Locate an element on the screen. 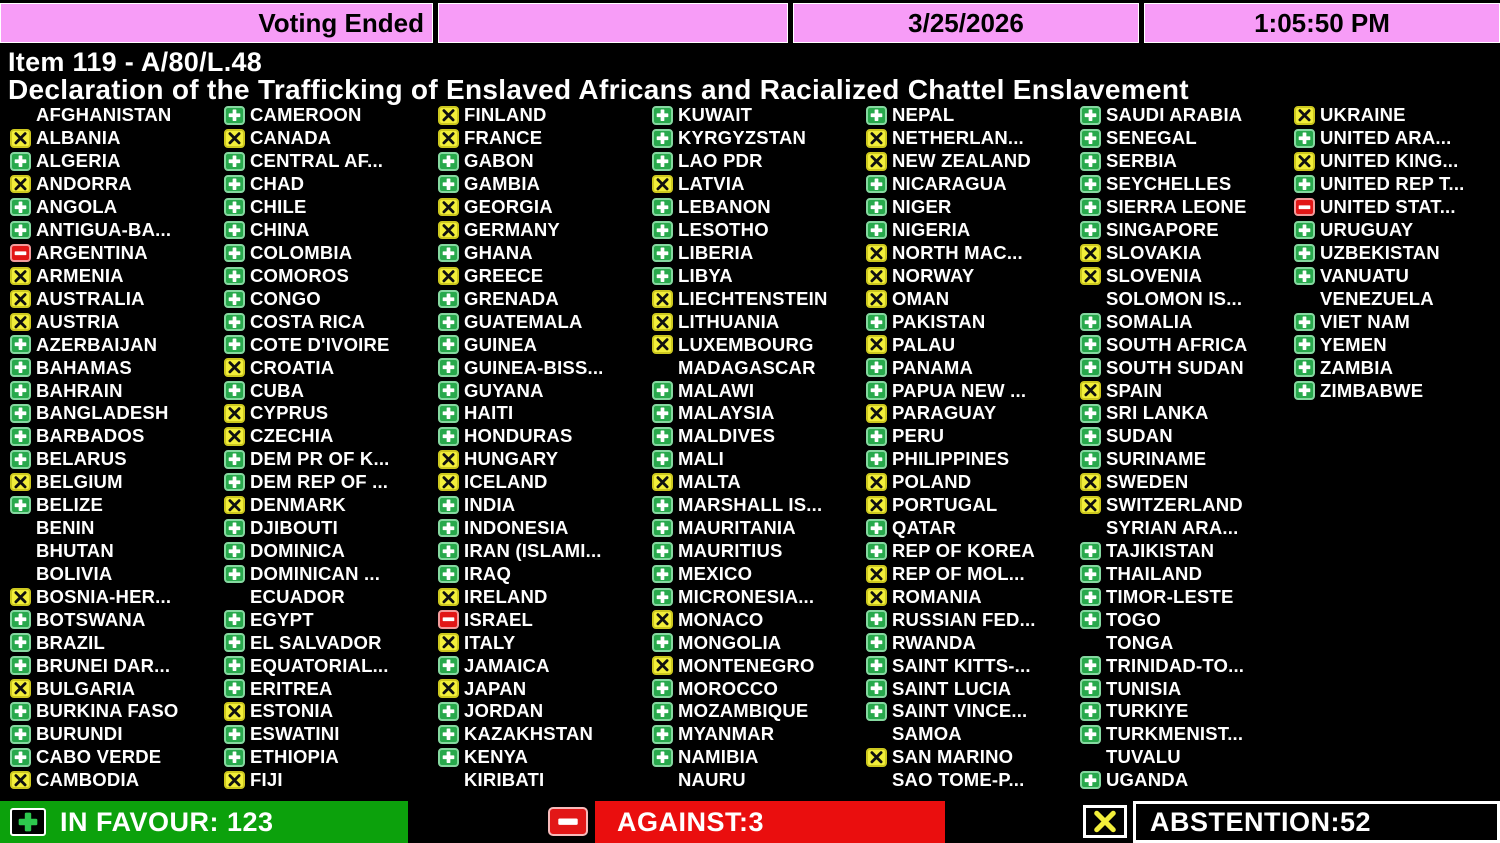 The width and height of the screenshot is (1500, 843). country-label: NICARAGUA is located at coordinates (949, 184).